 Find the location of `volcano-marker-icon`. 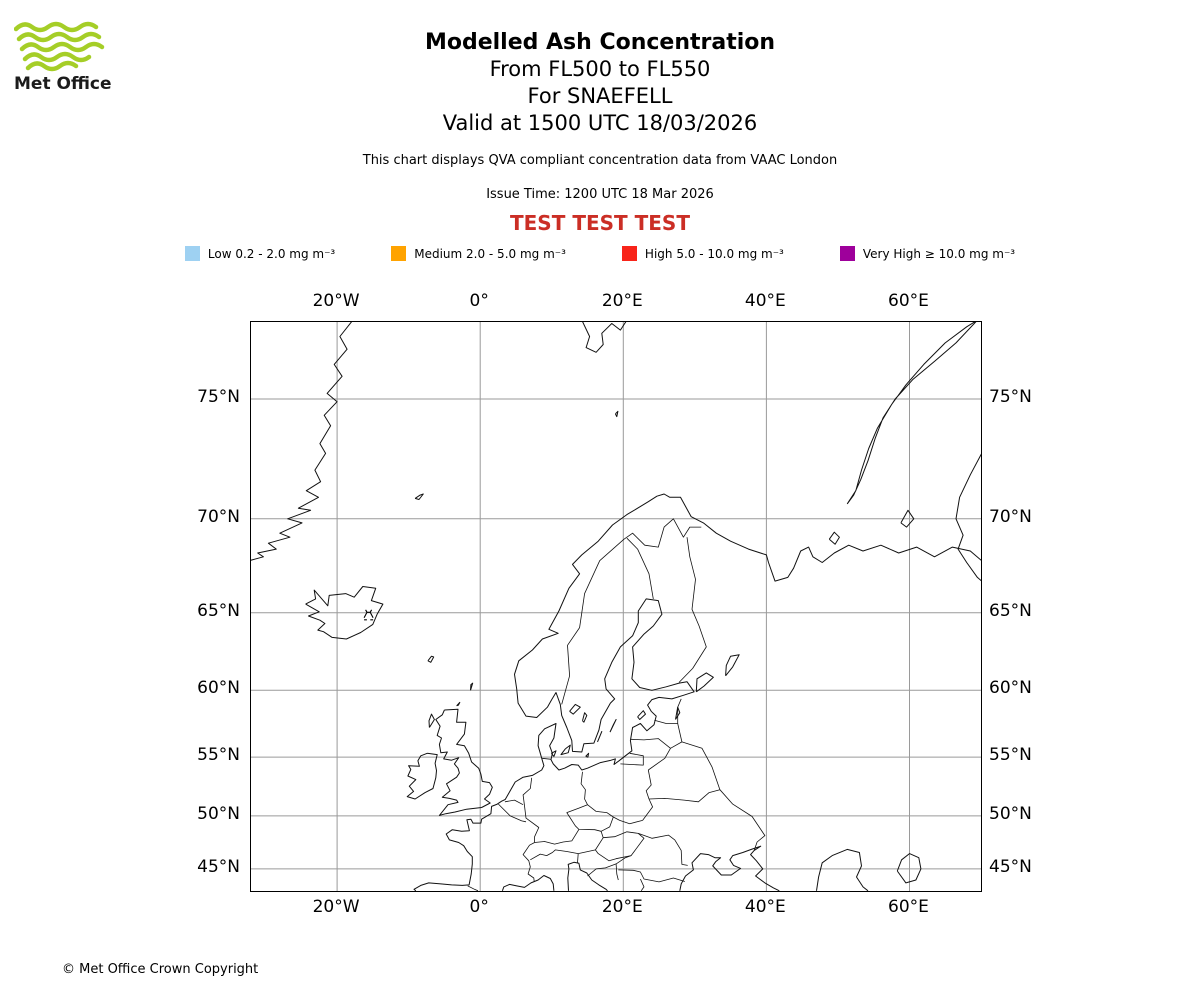

volcano-marker-icon is located at coordinates (368, 615).